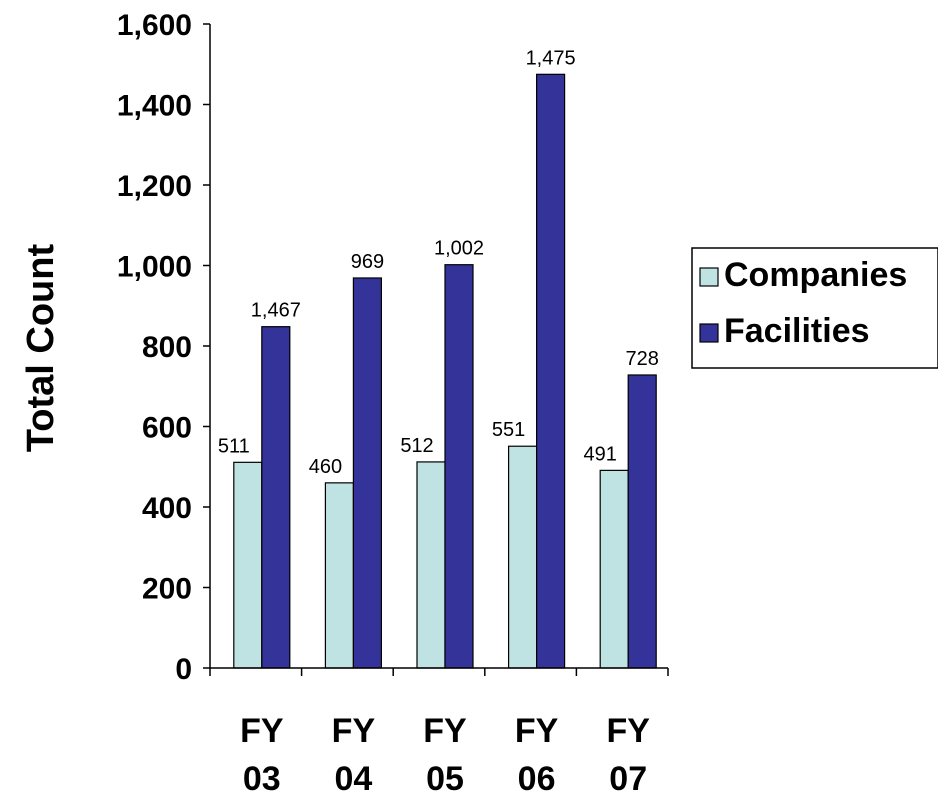  Describe the element at coordinates (167, 508) in the screenshot. I see `y-tick-label: 400` at that location.